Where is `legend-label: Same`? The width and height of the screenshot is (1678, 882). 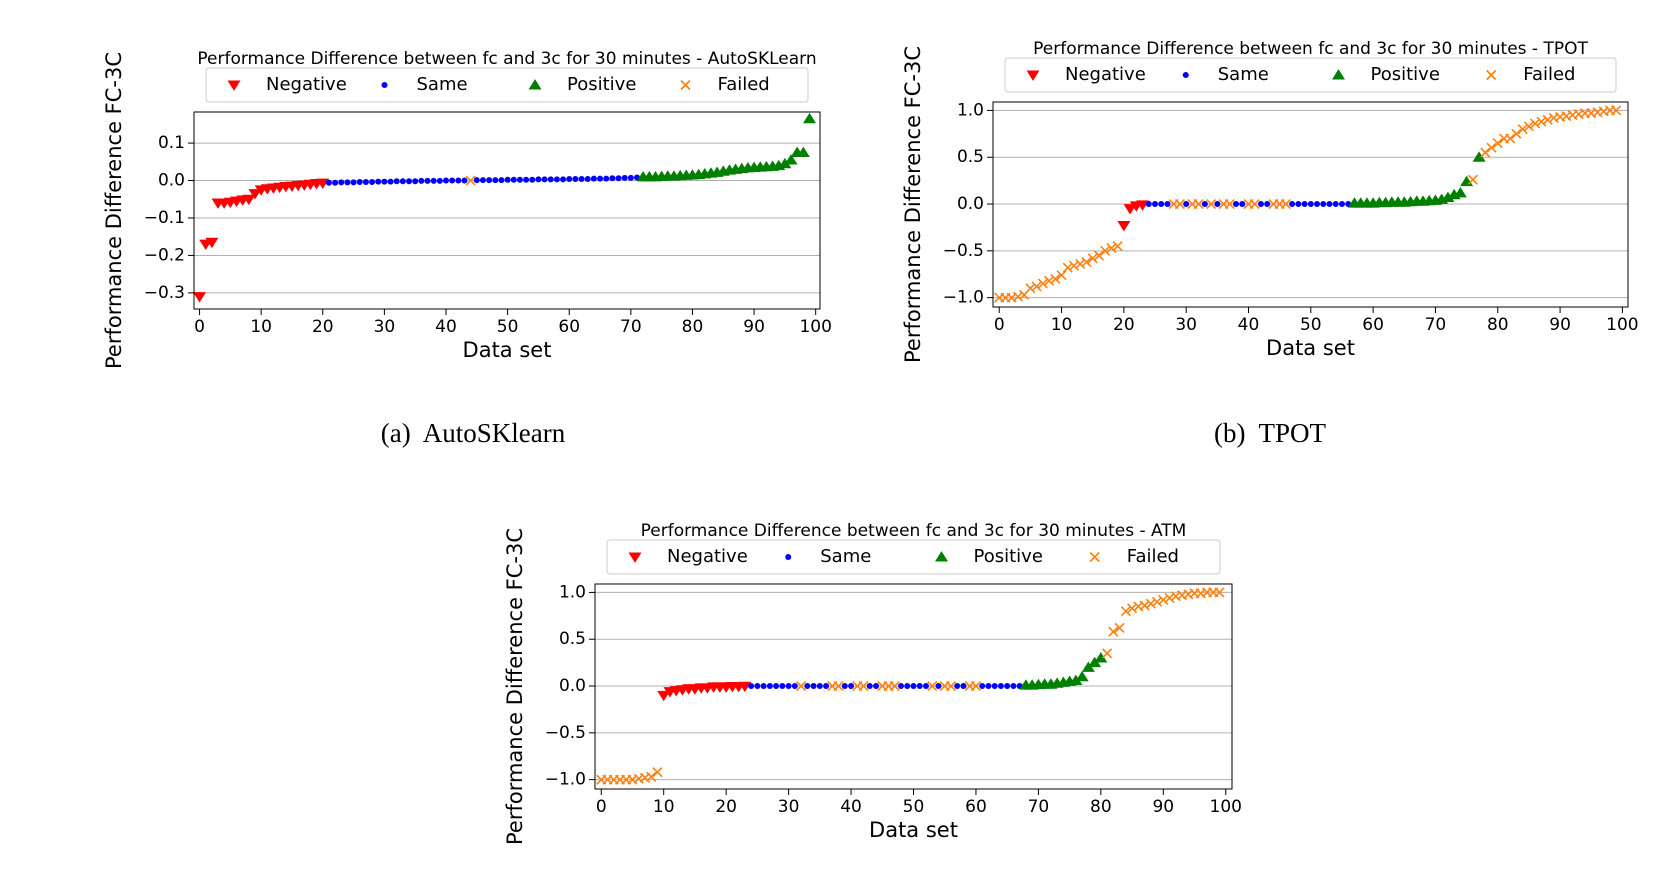
legend-label: Same is located at coordinates (1243, 74).